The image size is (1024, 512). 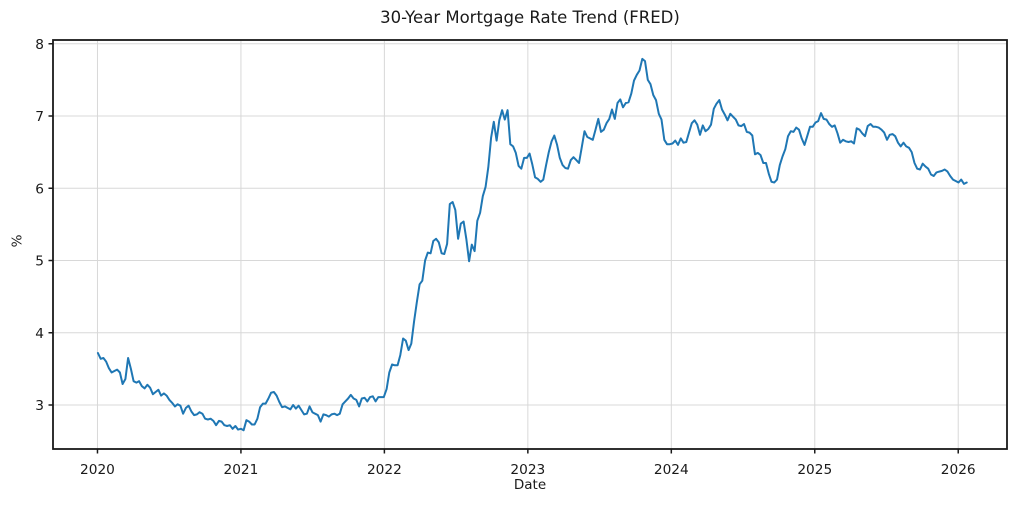 I want to click on x-tick-label: 2026, so click(x=958, y=470).